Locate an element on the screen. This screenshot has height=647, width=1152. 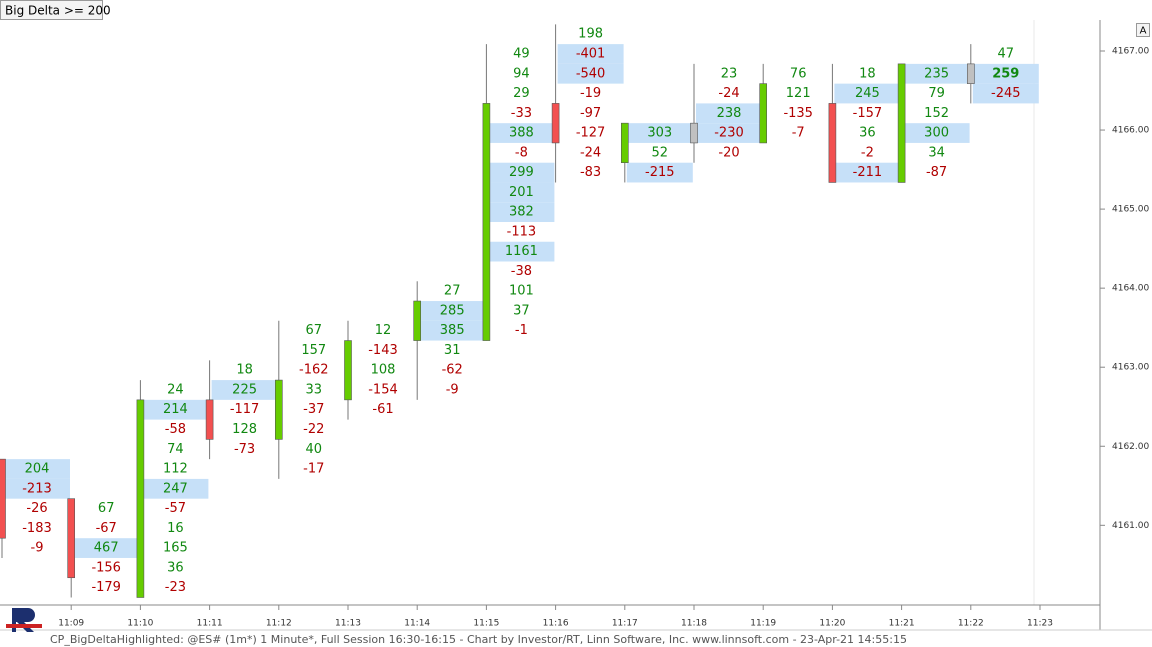
corner-button is located at coordinates (1143, 30).